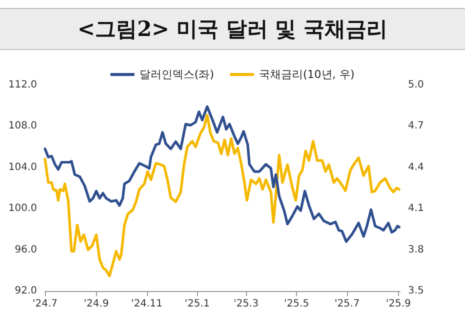  I want to click on y-tick-label: 92.0, so click(25, 291).